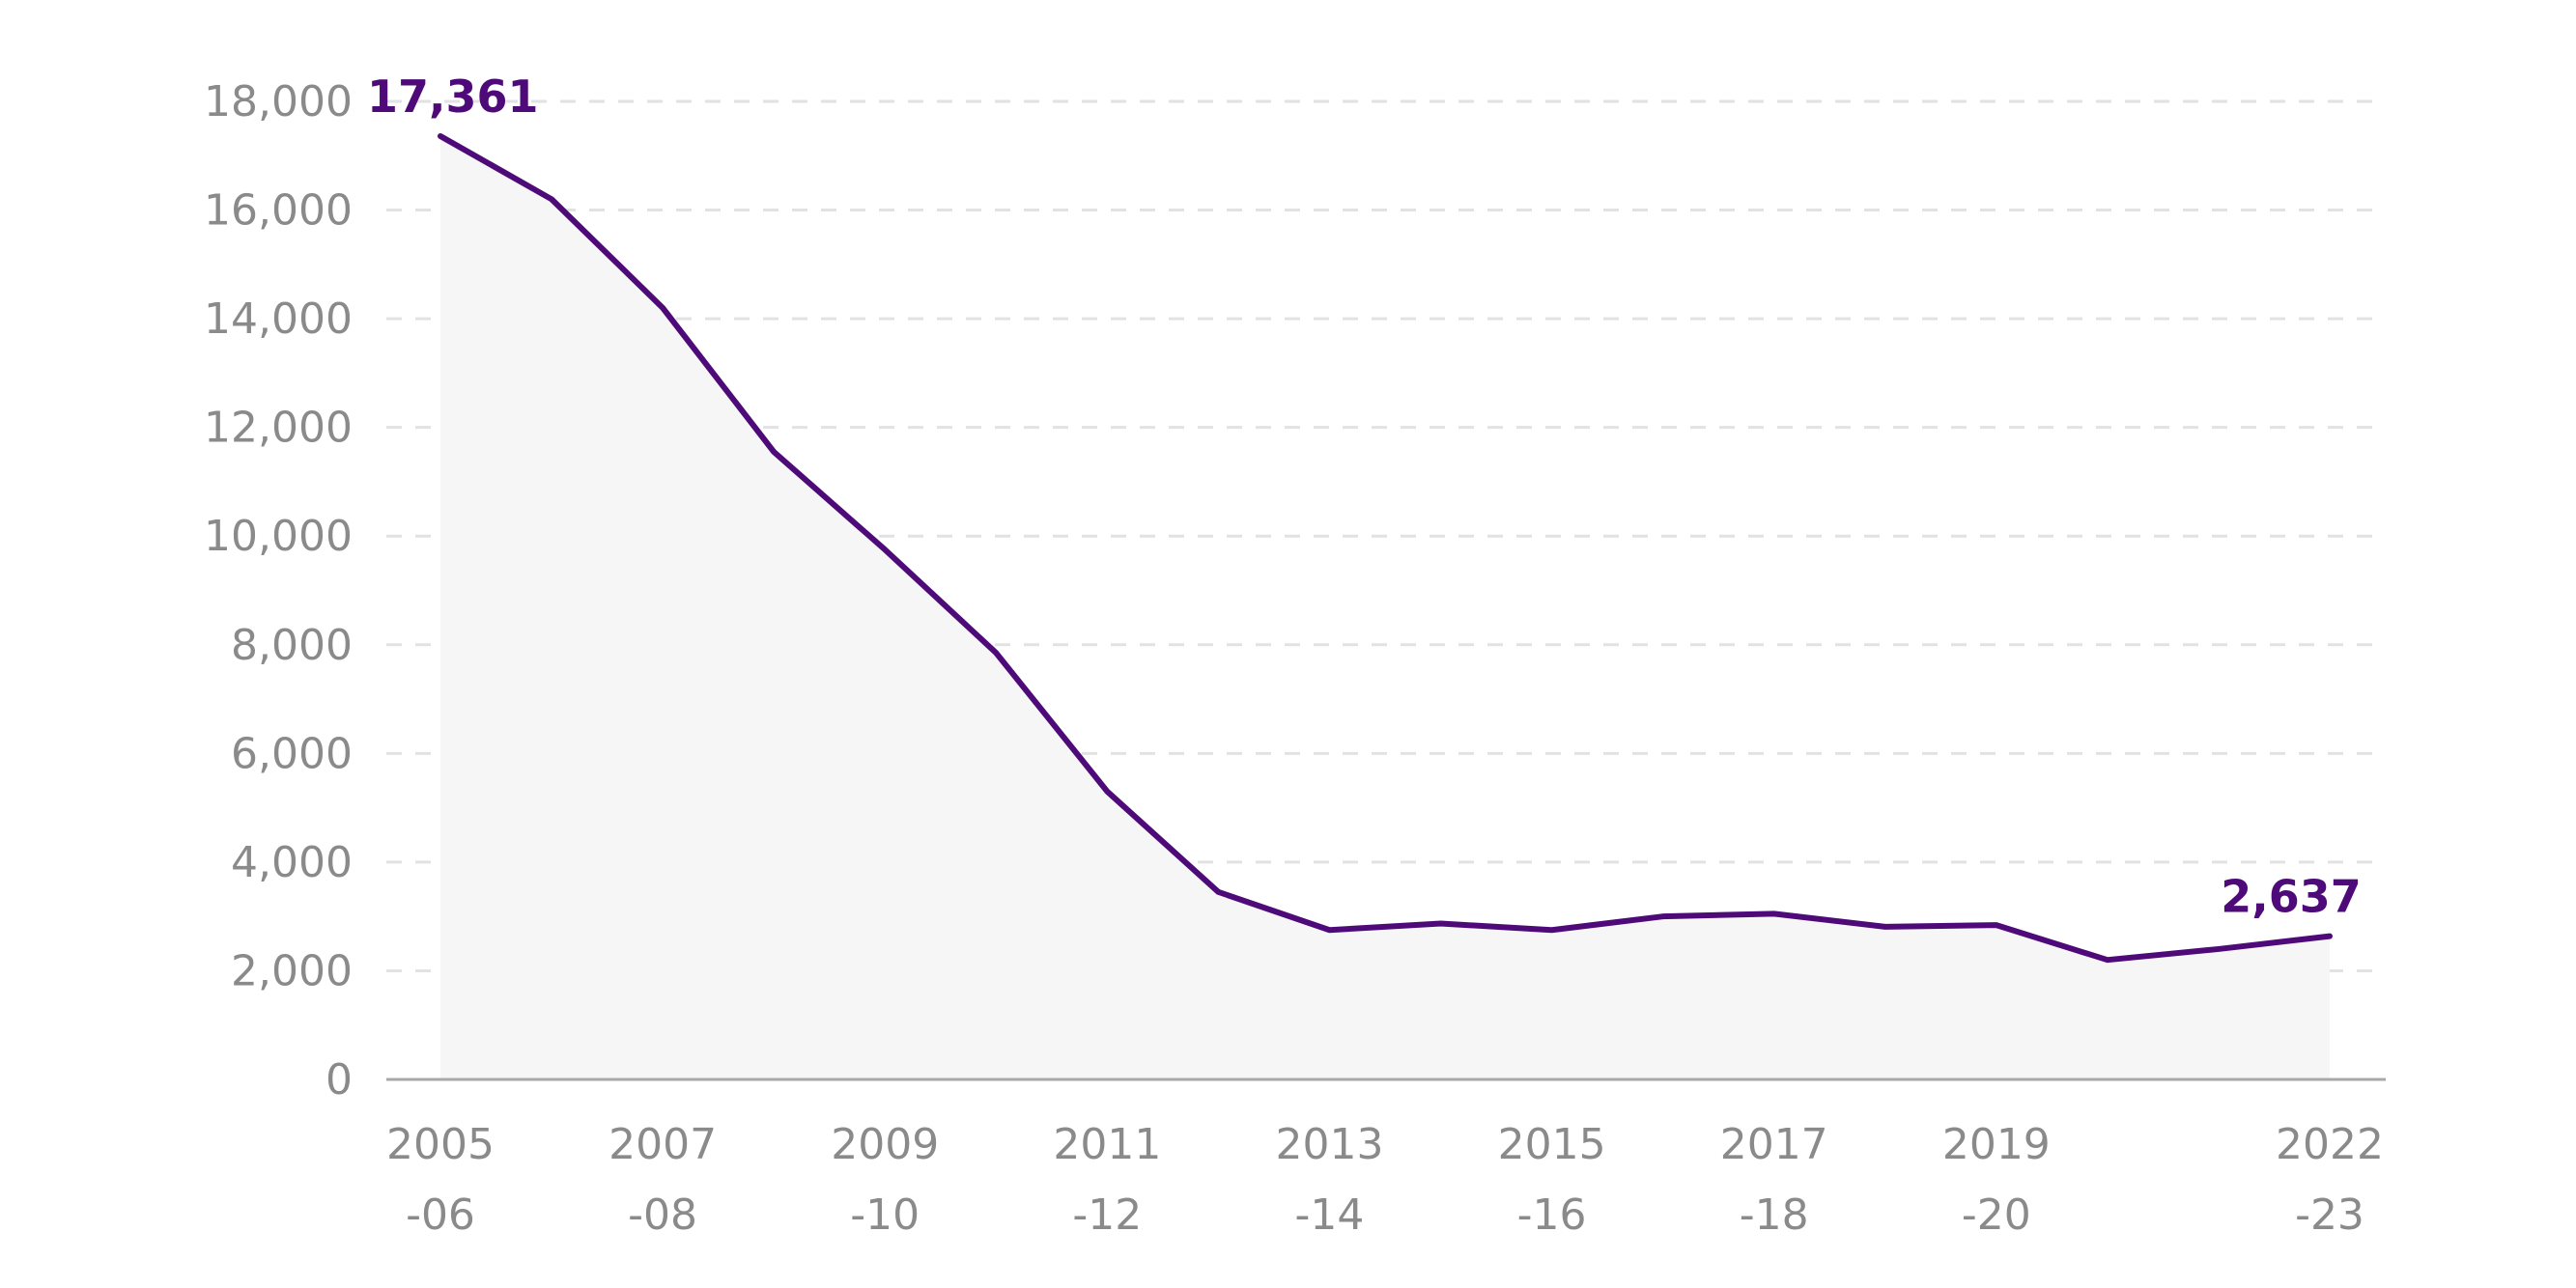 The width and height of the screenshot is (2576, 1288). I want to click on x-tick-label: 2013, so click(1329, 1144).